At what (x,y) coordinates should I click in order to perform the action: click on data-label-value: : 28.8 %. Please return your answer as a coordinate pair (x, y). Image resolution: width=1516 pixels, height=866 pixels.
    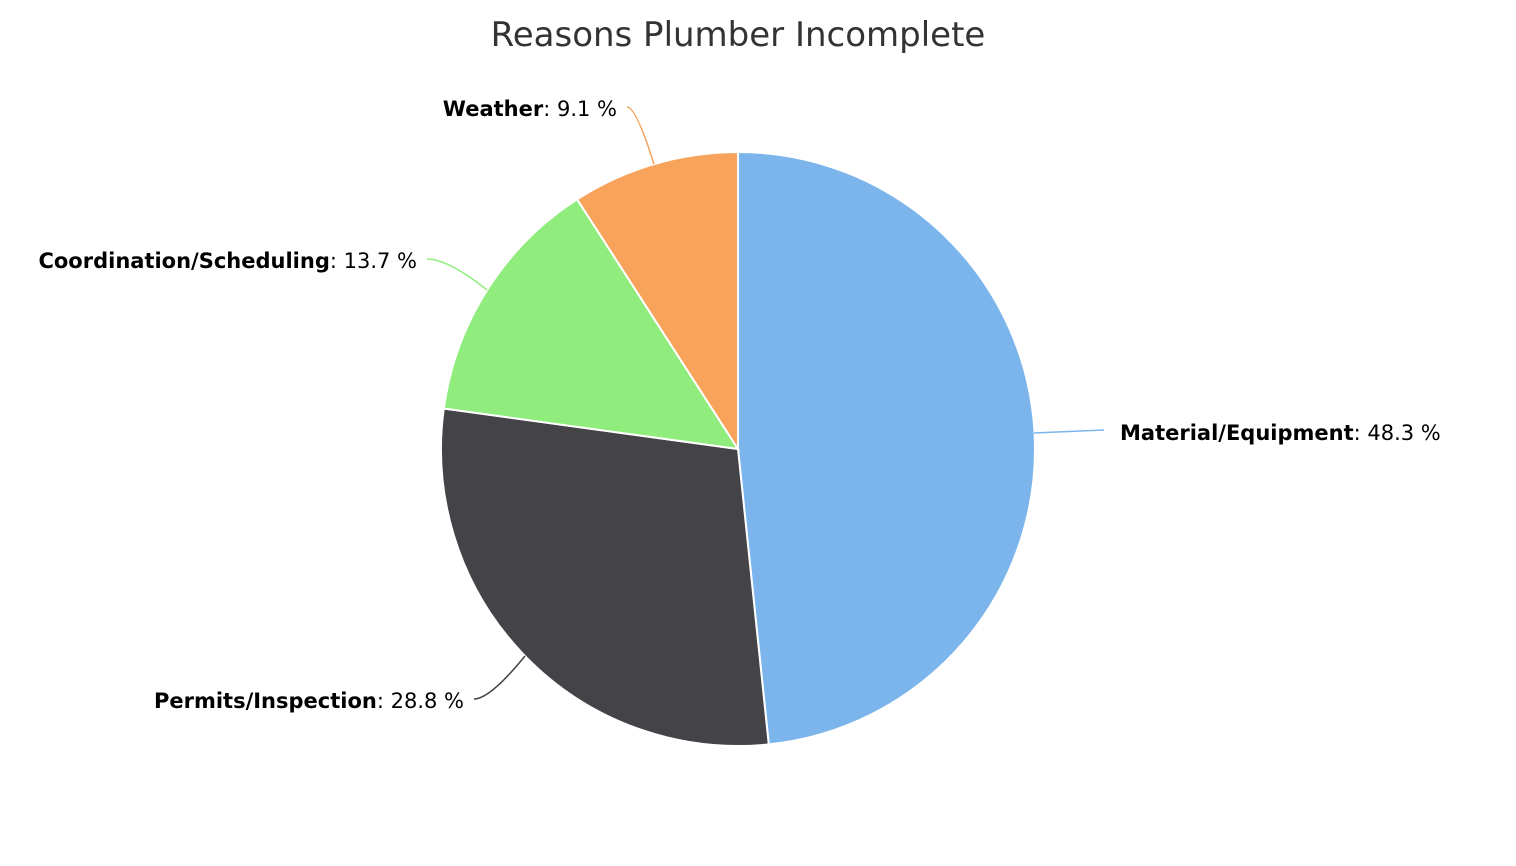
    Looking at the image, I should click on (420, 701).